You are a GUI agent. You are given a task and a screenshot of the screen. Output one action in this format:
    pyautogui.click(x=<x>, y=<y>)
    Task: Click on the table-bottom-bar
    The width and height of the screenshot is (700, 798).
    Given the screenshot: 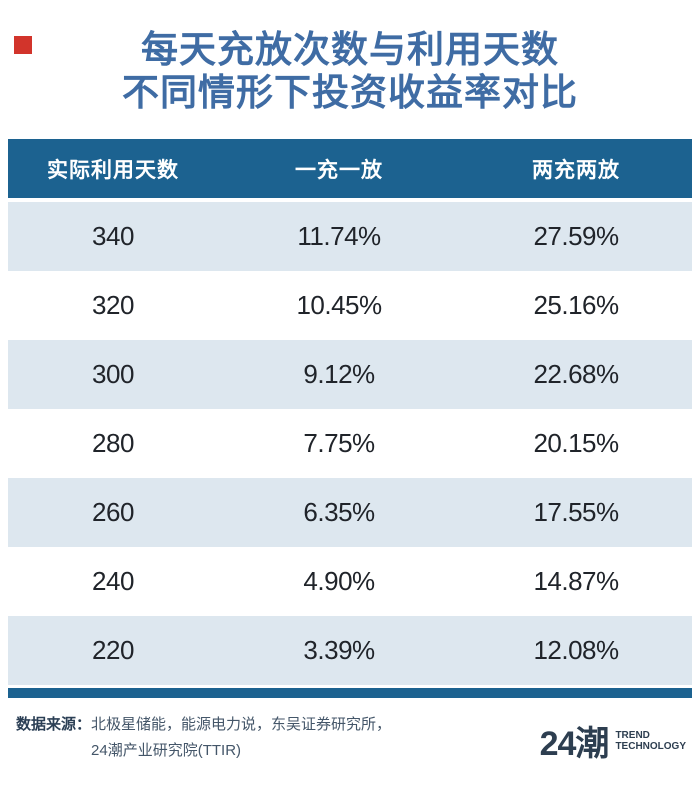 What is the action you would take?
    pyautogui.click(x=350, y=693)
    